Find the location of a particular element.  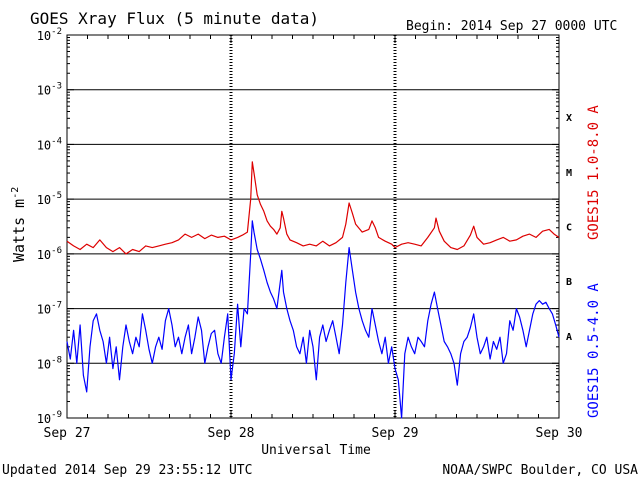

y-tick-label: 10⁻² is located at coordinates (49, 35).